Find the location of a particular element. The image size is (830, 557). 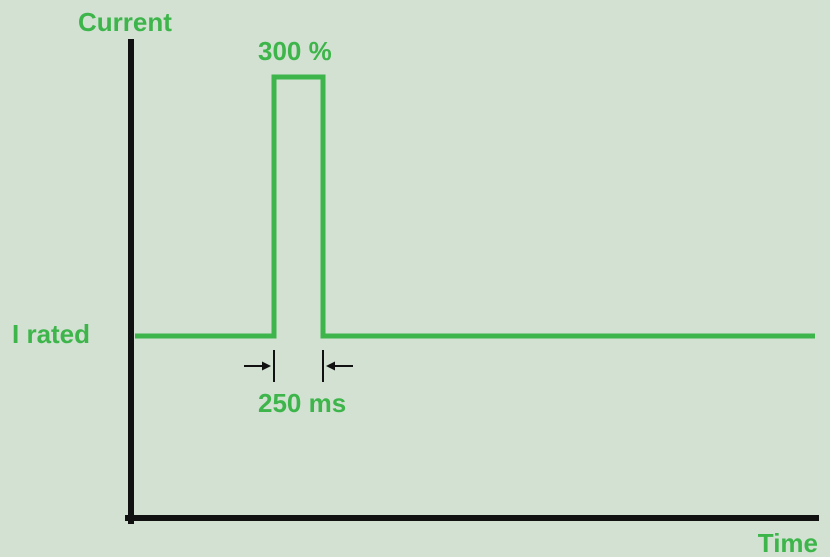

x-axis-label: Time is located at coordinates (788, 542).